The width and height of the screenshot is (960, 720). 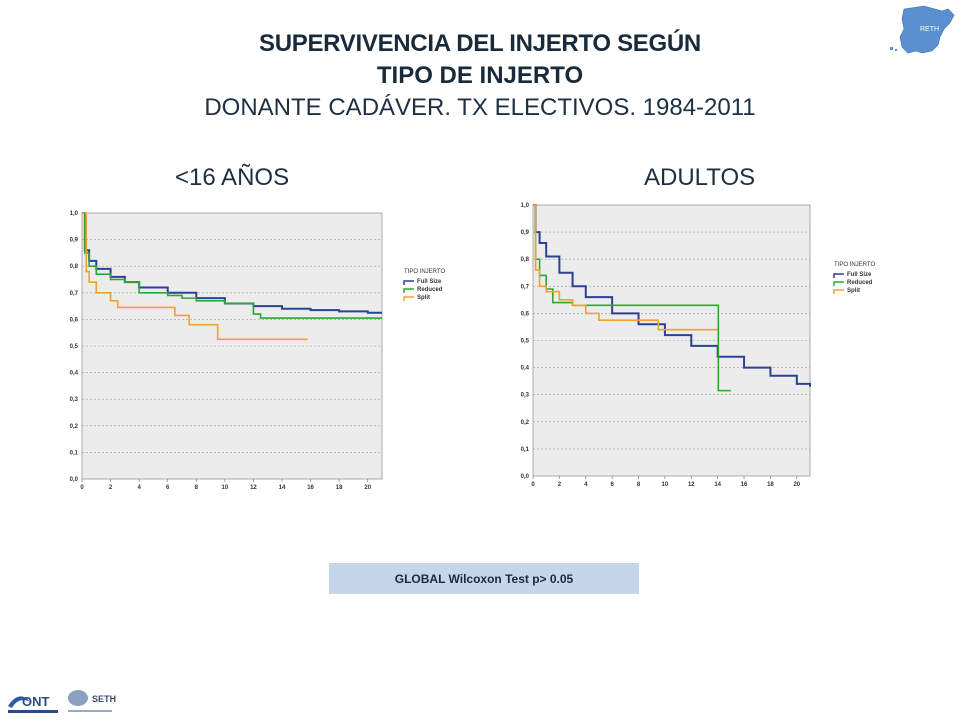 I want to click on subtitle-pediatric: <16 AÑOS, so click(x=232, y=177).